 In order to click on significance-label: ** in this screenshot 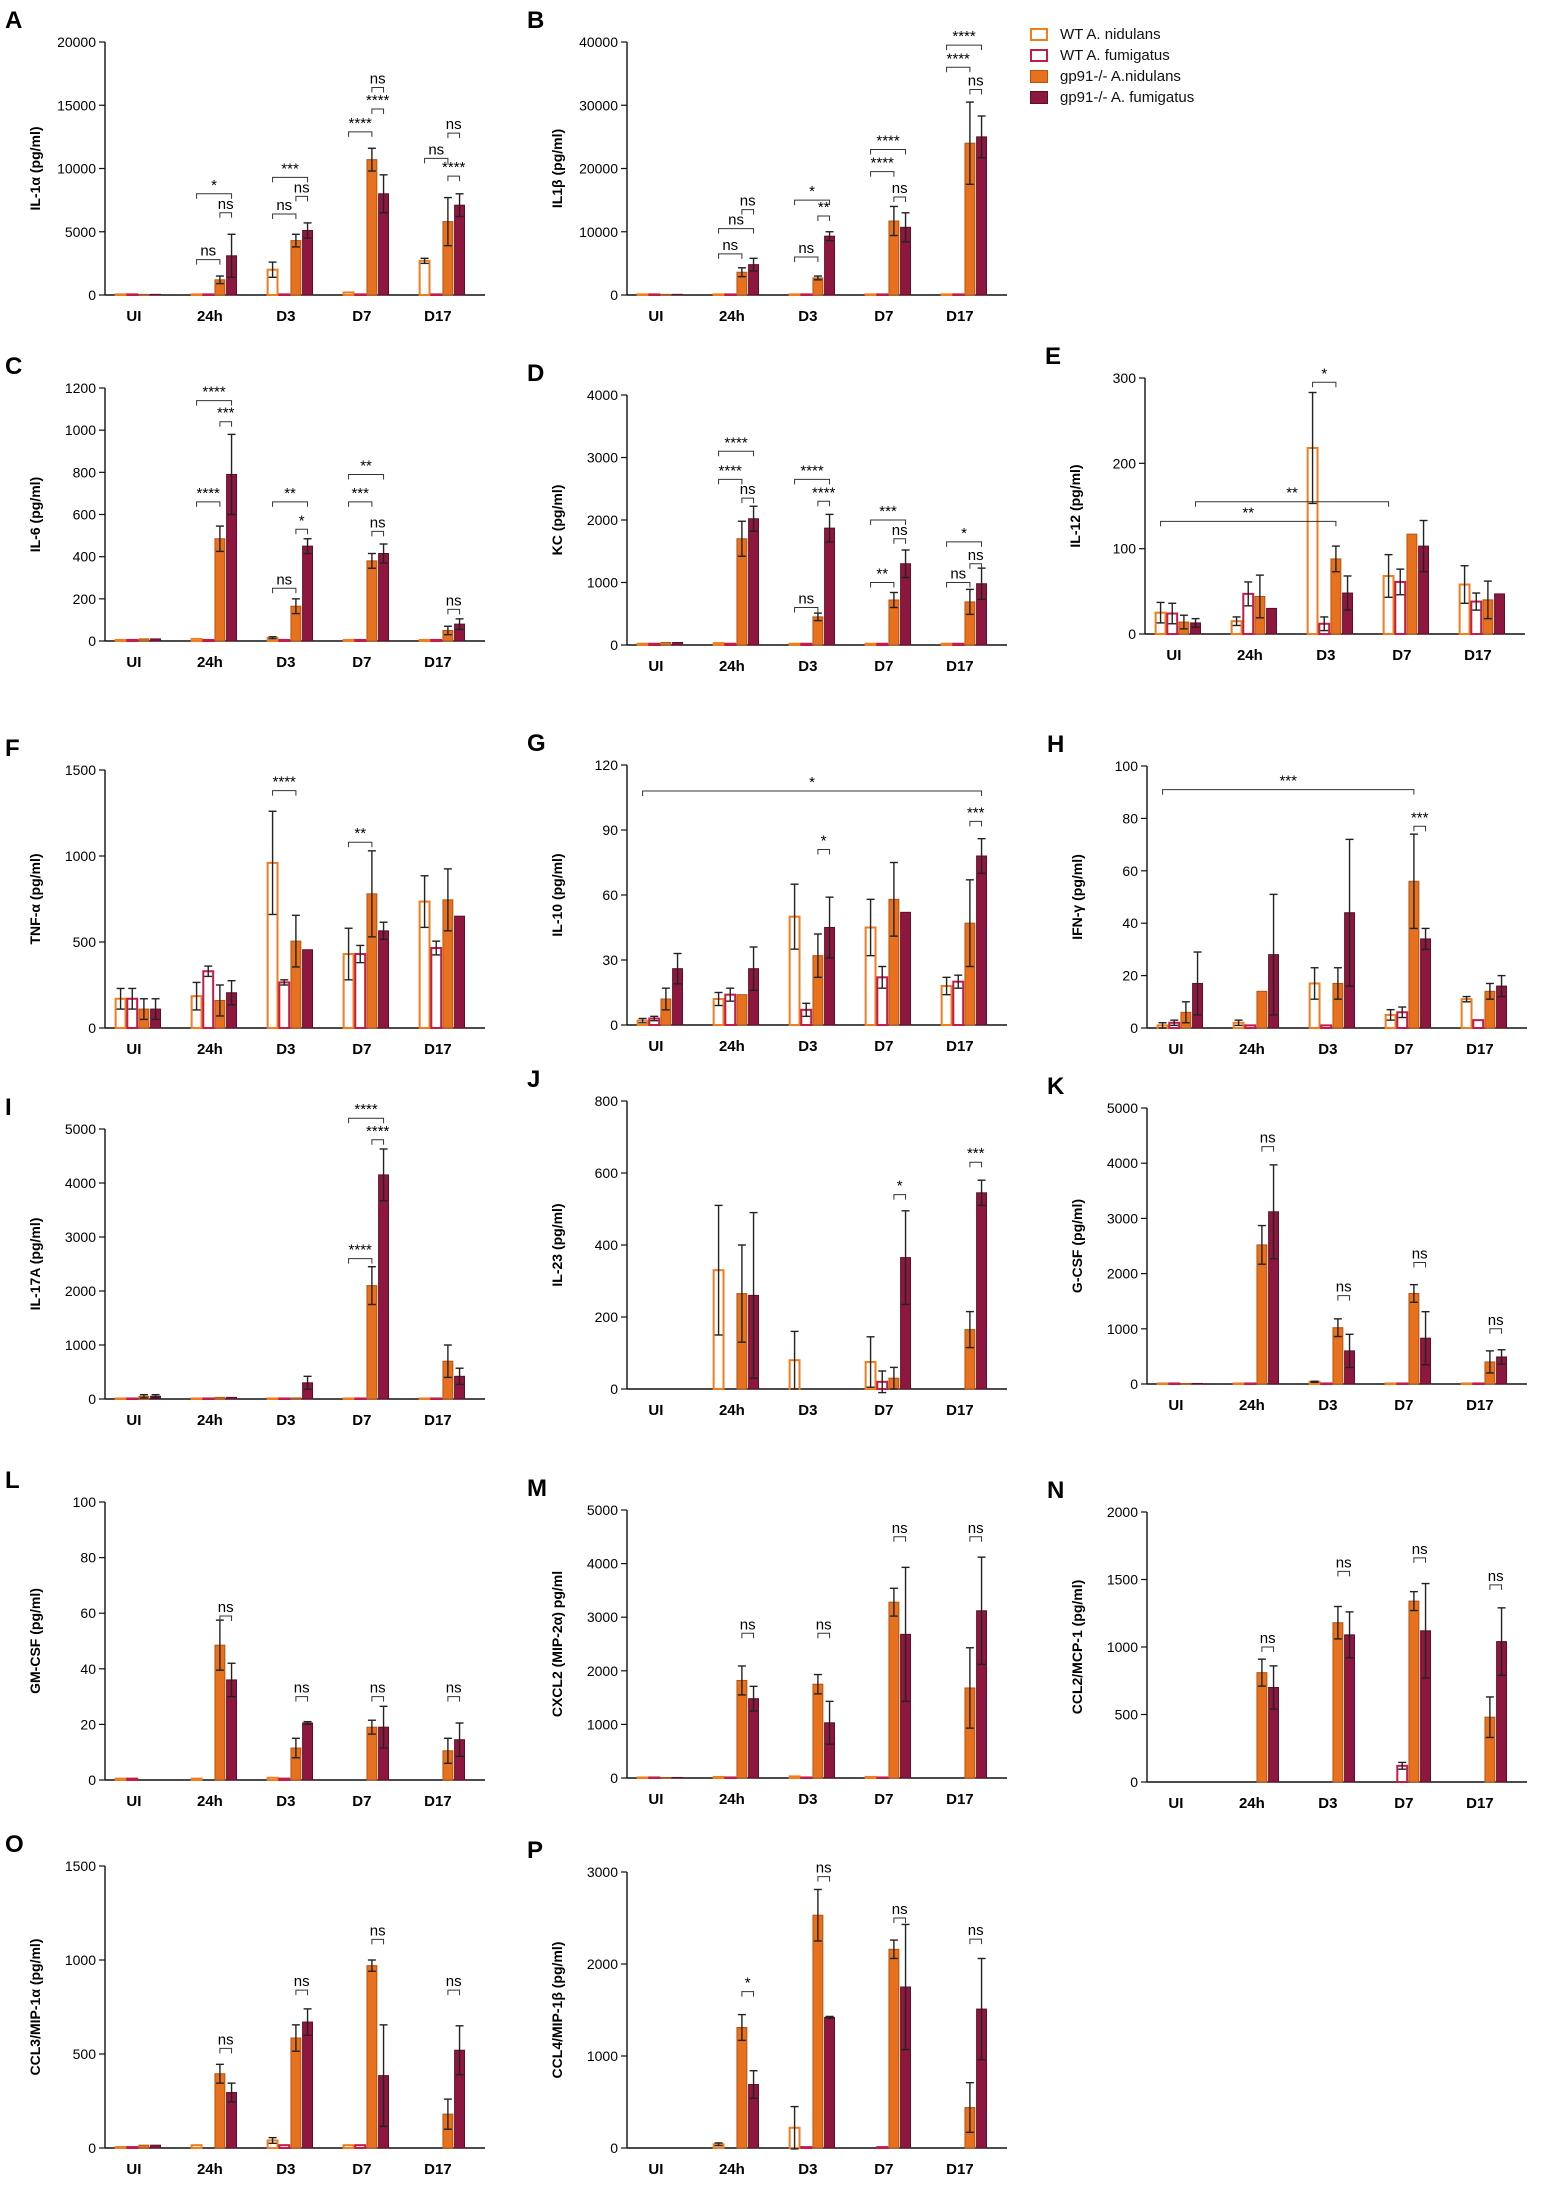, I will do `click(1248, 512)`.